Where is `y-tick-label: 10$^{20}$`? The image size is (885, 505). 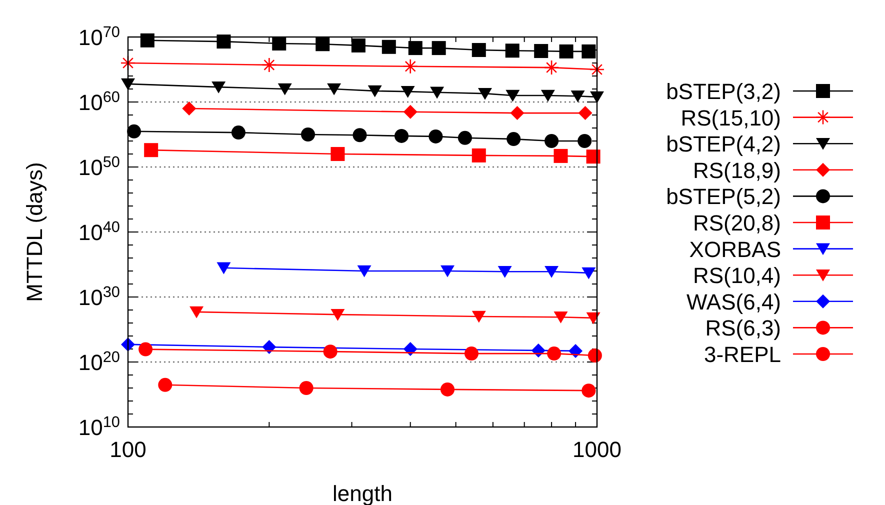
y-tick-label: 10$^{20}$ is located at coordinates (99, 361).